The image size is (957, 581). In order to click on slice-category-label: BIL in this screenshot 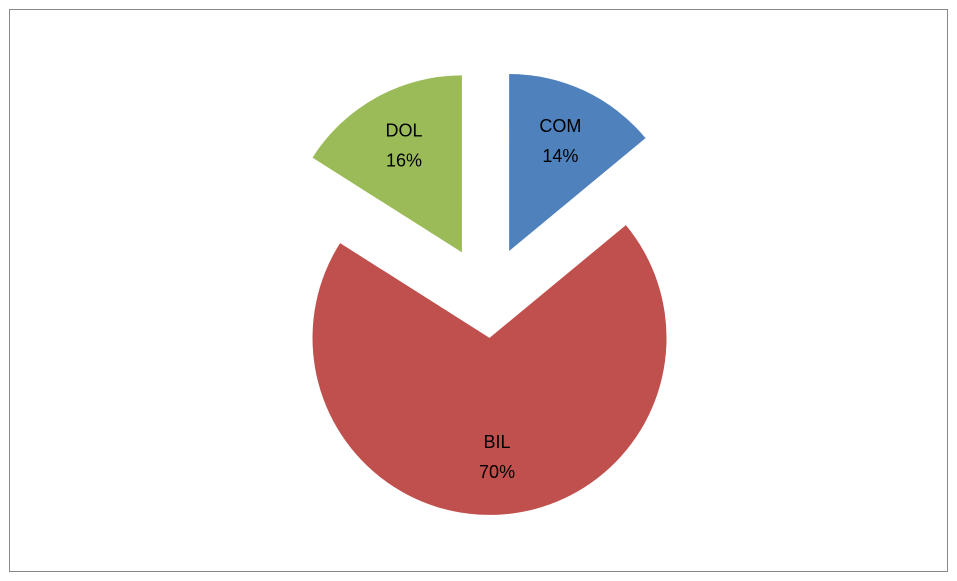, I will do `click(497, 442)`.